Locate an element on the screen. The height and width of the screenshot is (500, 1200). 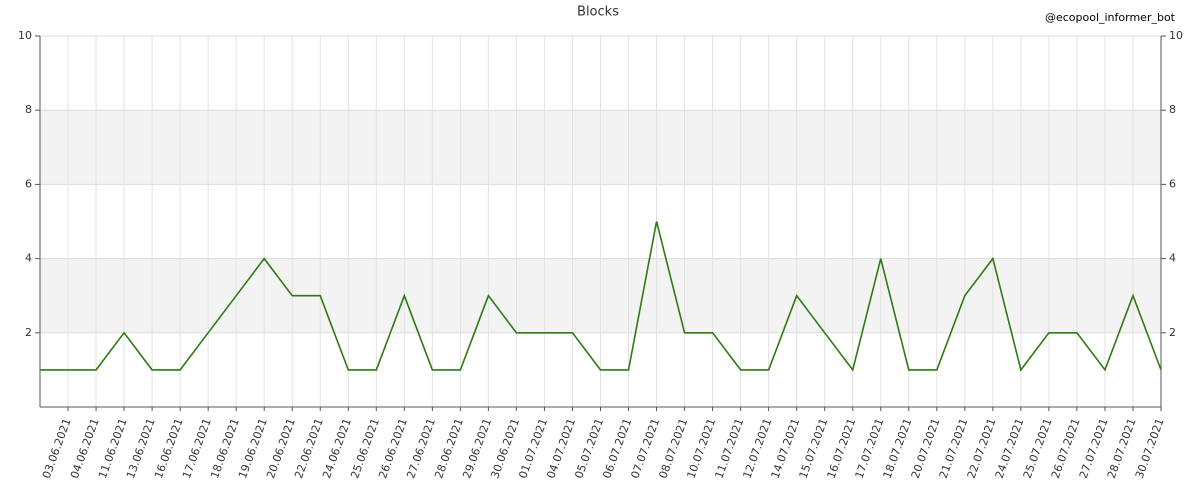
x-tick-label: 30.07.2021 is located at coordinates (1150, 449).